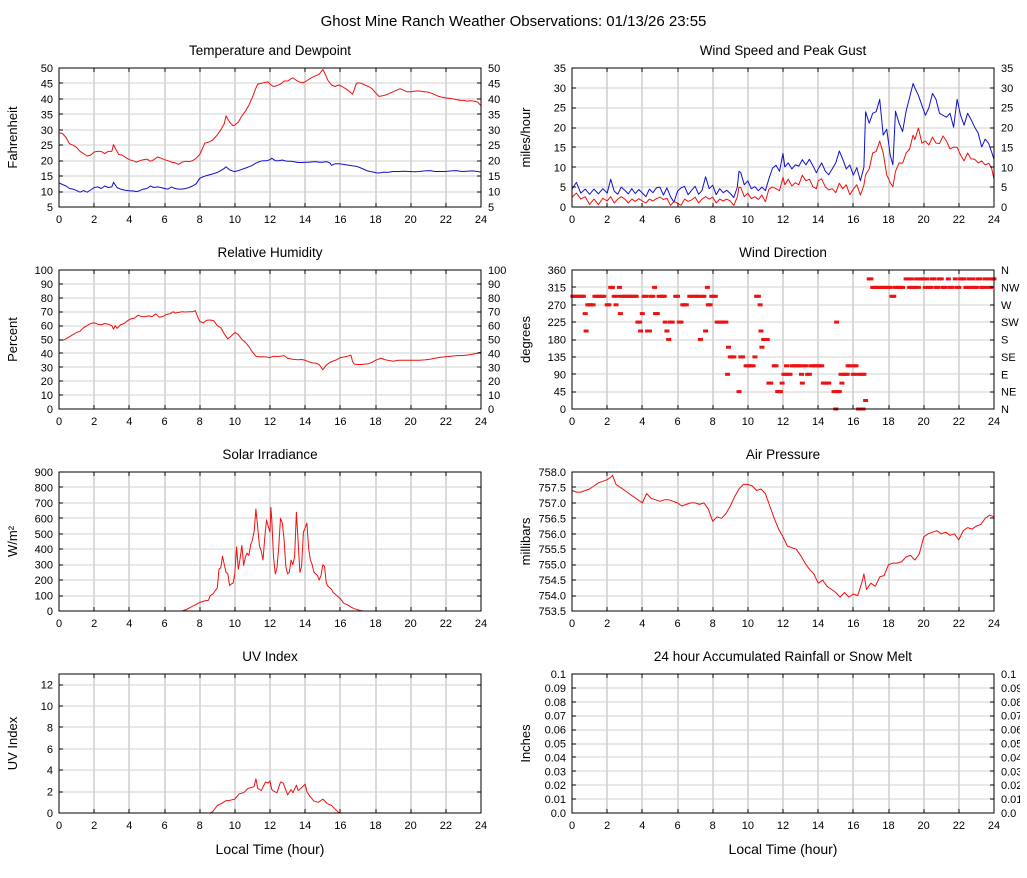  I want to click on y-tick-label: 0.04, so click(555, 758).